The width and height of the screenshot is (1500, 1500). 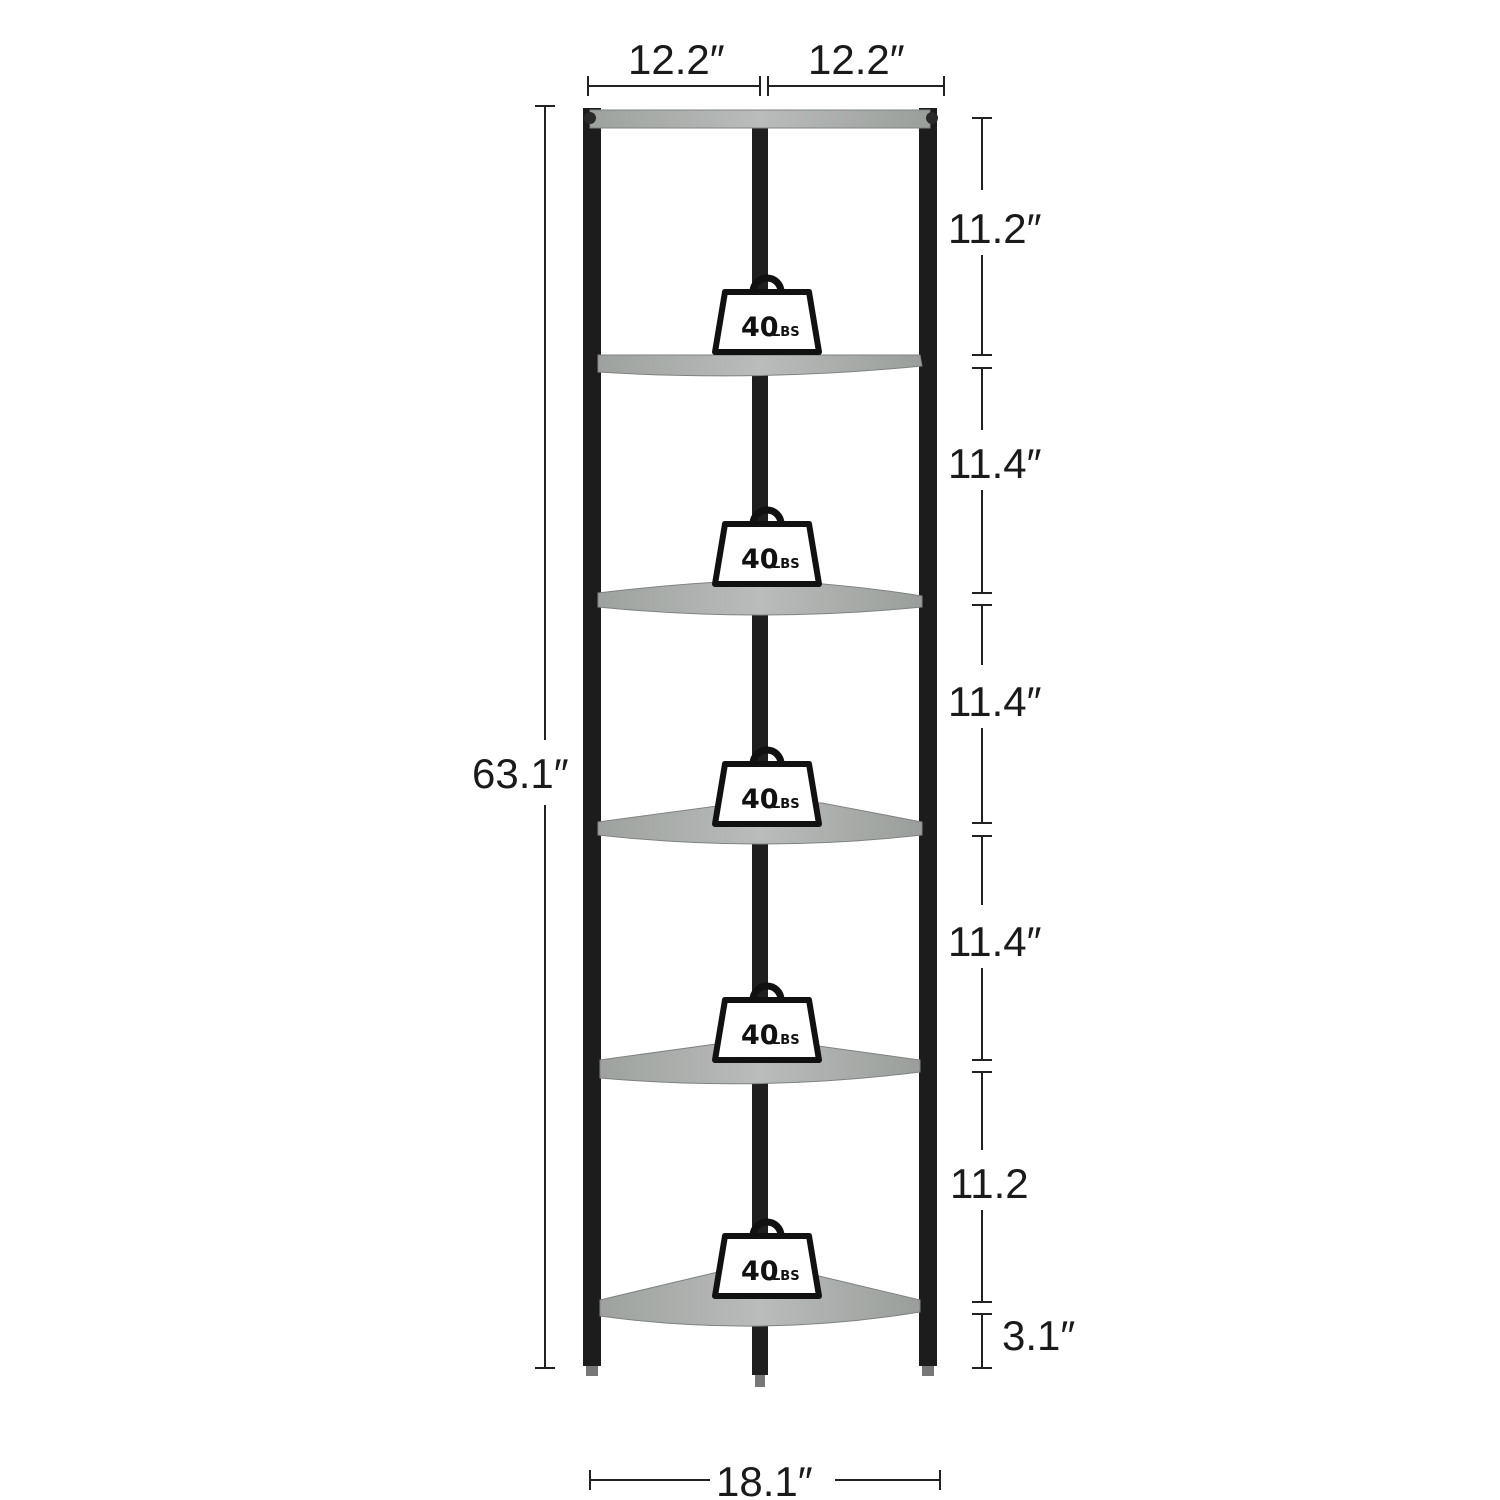 What do you see at coordinates (1038, 1335) in the screenshot?
I see `spacing-label-6: 3.1″` at bounding box center [1038, 1335].